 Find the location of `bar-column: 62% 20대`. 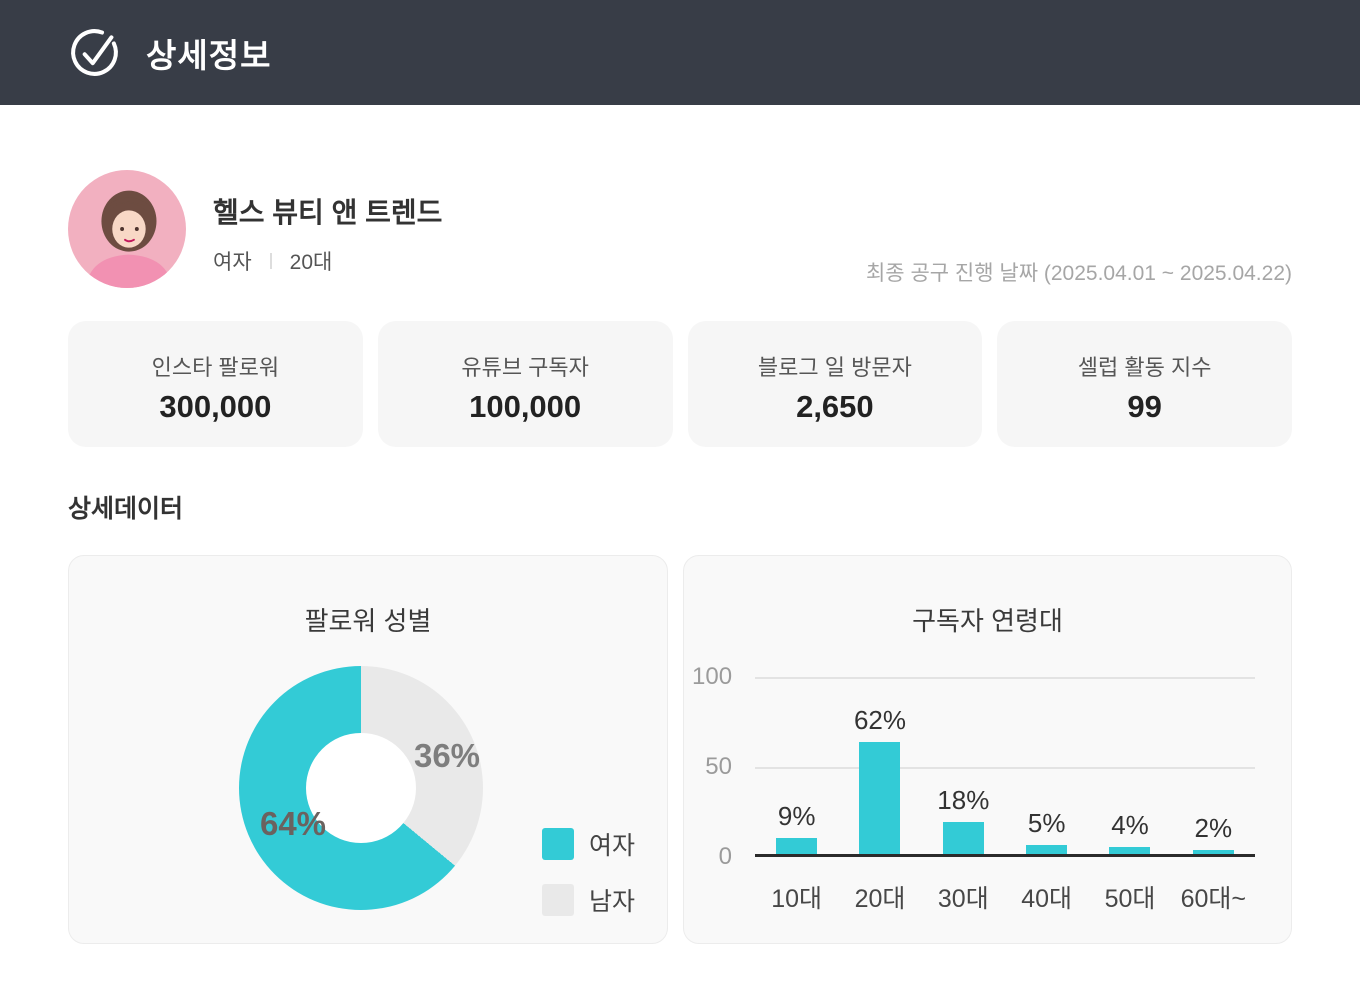

bar-column: 62% 20대 is located at coordinates (879, 809).